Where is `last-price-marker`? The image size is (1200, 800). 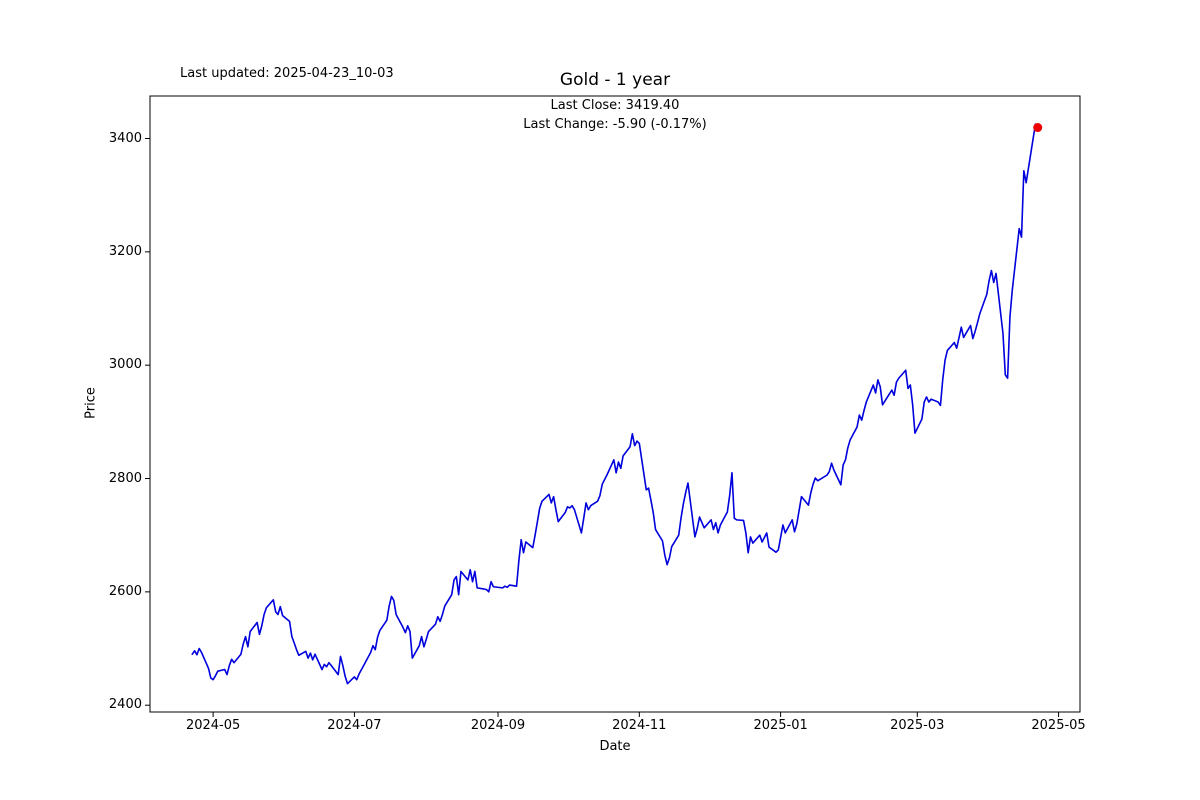 last-price-marker is located at coordinates (1038, 128).